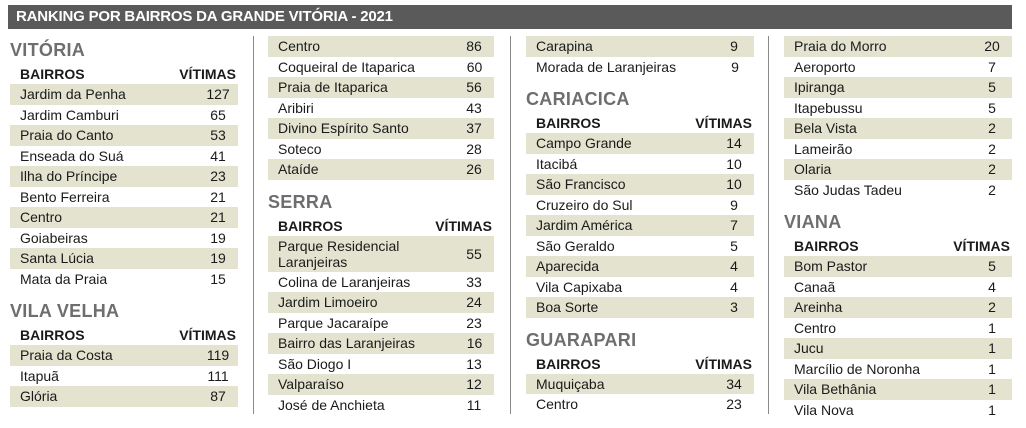 The image size is (1026, 428). Describe the element at coordinates (69, 176) in the screenshot. I see `neighborhood-name: Ilha do Príncipe` at that location.